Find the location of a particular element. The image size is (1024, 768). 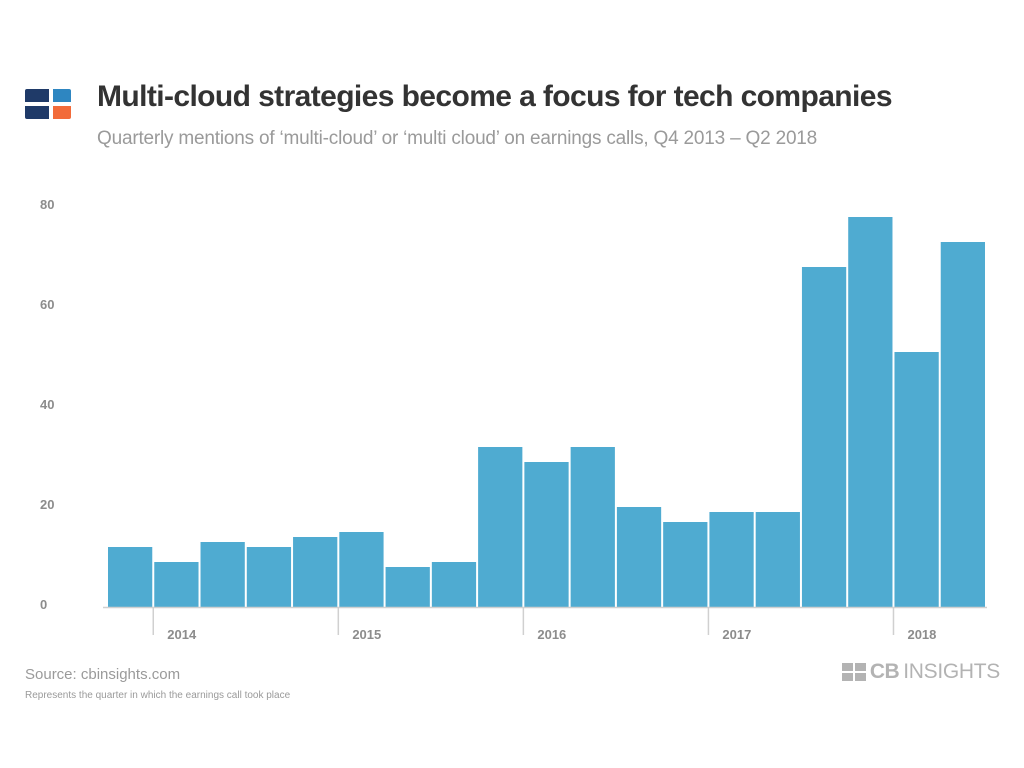

bar-q1-2018 is located at coordinates (916, 479).